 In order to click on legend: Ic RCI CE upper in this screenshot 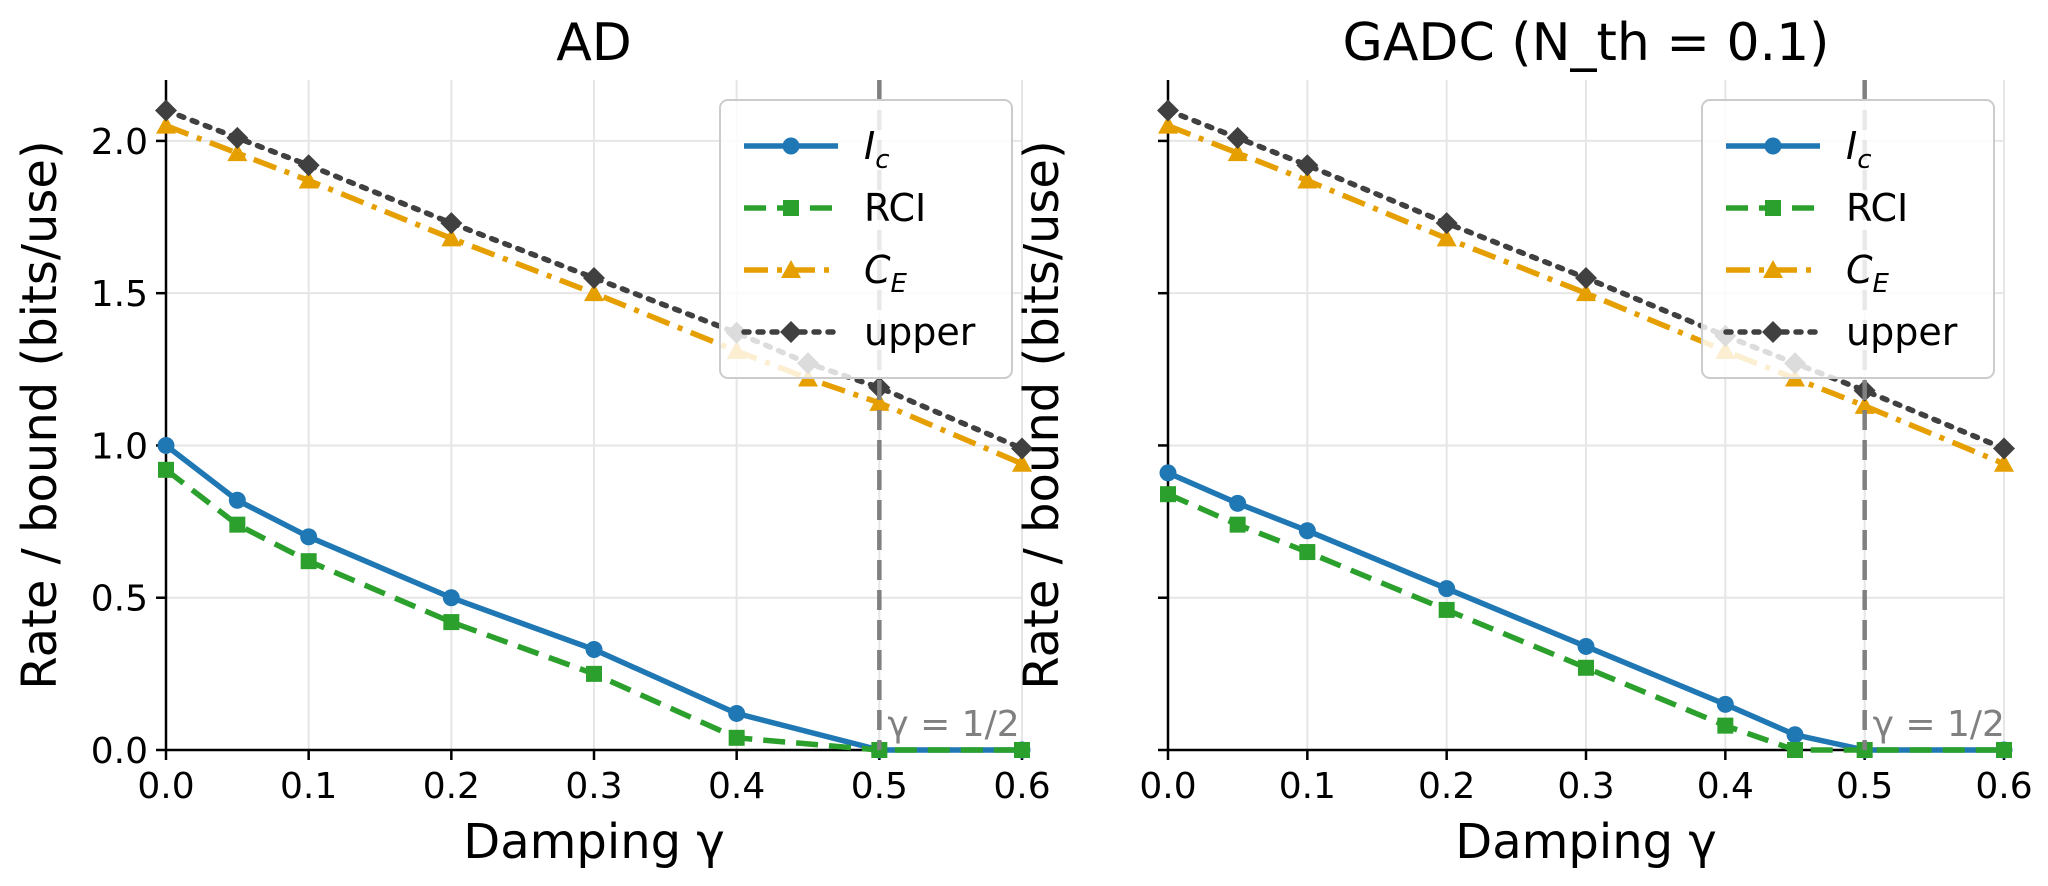, I will do `click(866, 239)`.